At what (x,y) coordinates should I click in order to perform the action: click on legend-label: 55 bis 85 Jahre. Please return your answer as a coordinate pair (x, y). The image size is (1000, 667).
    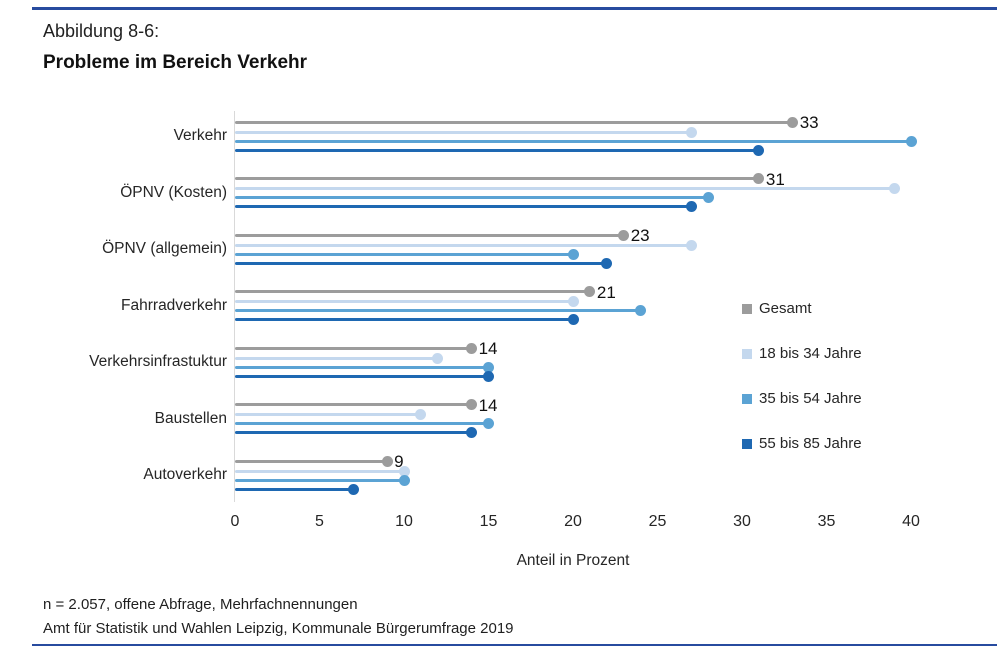
    Looking at the image, I should click on (810, 443).